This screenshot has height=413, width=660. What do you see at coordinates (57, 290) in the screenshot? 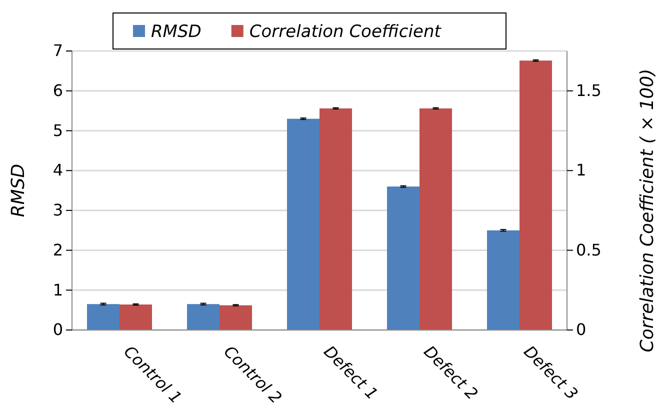
I see `y-tick-label: 1` at bounding box center [57, 290].